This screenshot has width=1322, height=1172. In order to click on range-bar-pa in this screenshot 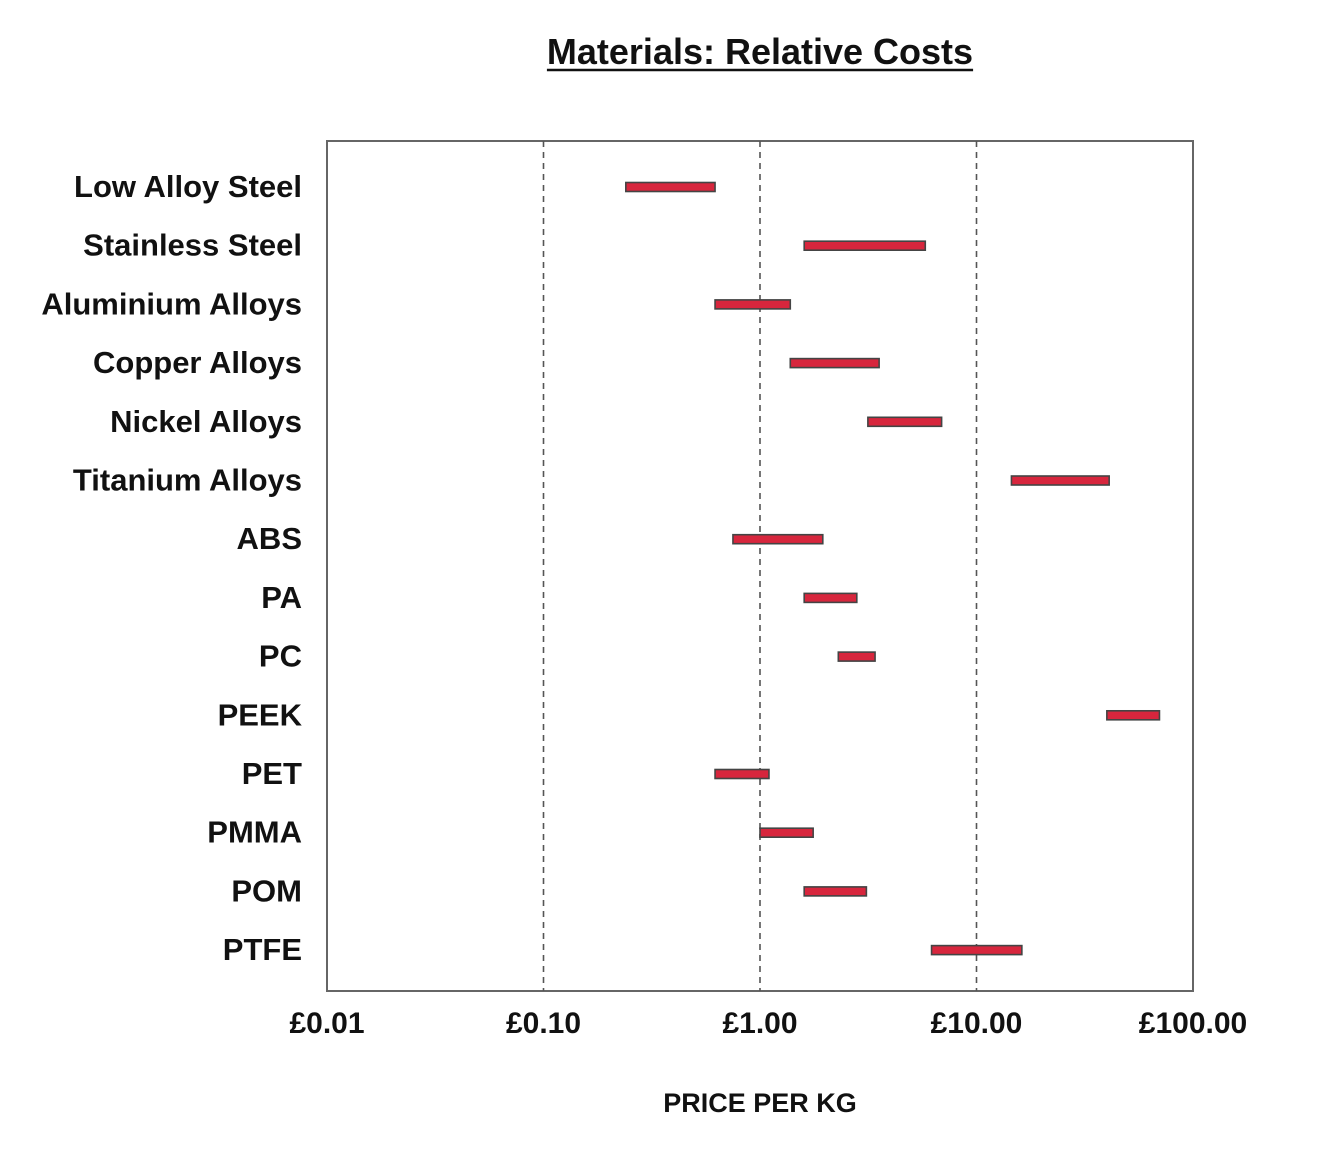, I will do `click(830, 598)`.